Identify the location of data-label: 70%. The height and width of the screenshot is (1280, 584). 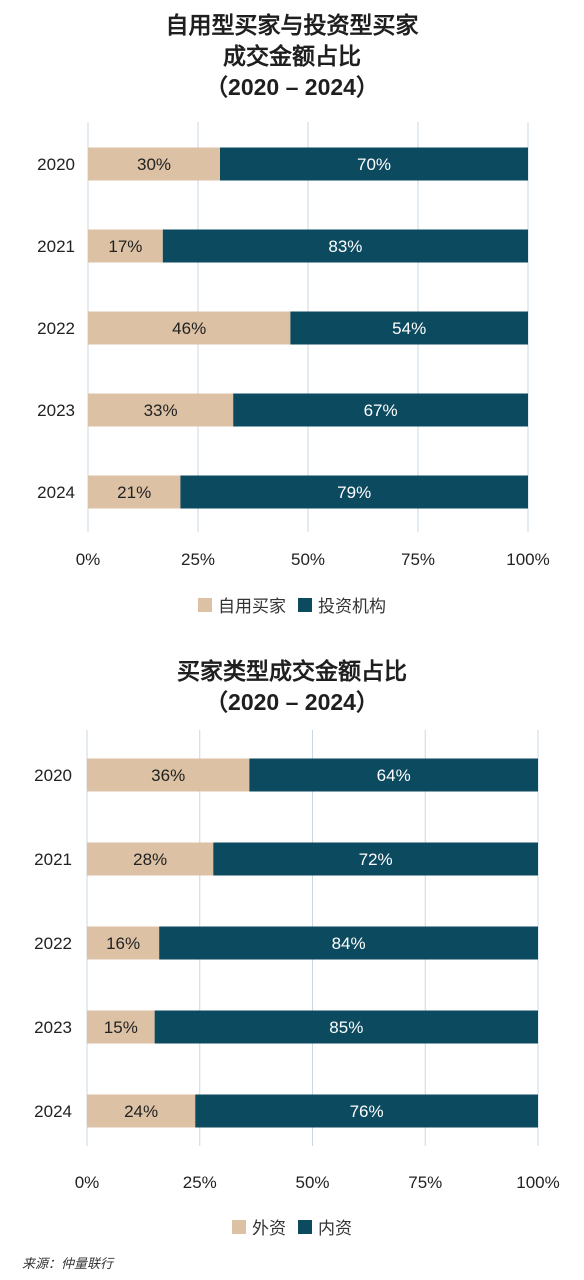
(374, 164).